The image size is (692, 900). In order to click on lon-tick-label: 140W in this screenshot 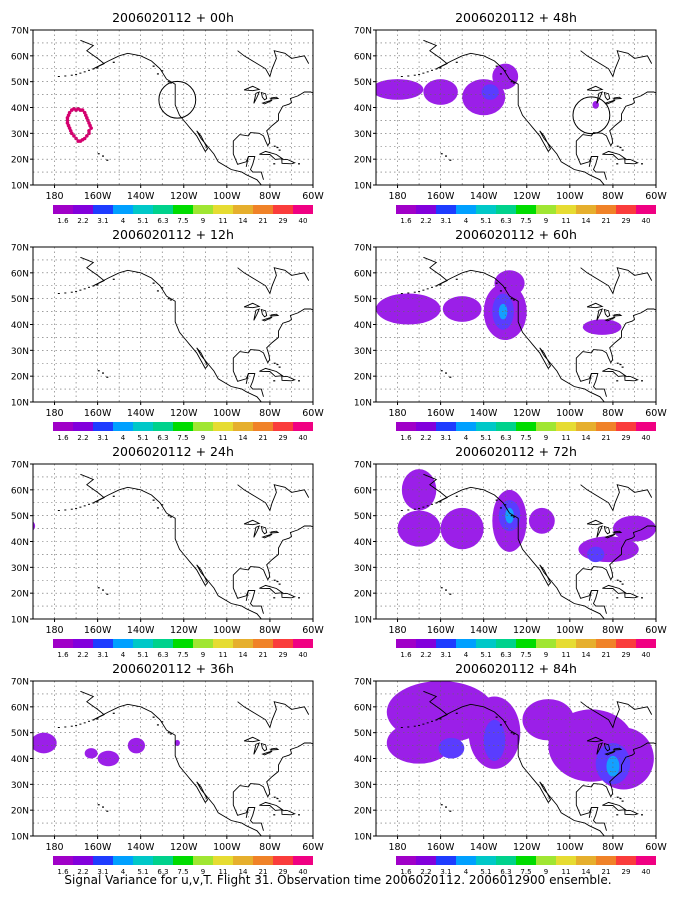, I will do `click(484, 847)`.